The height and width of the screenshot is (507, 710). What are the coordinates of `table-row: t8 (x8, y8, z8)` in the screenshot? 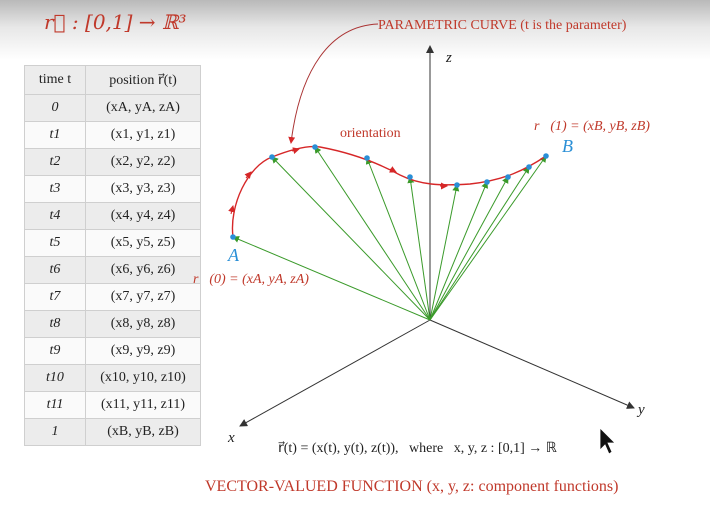 It's located at (112, 324).